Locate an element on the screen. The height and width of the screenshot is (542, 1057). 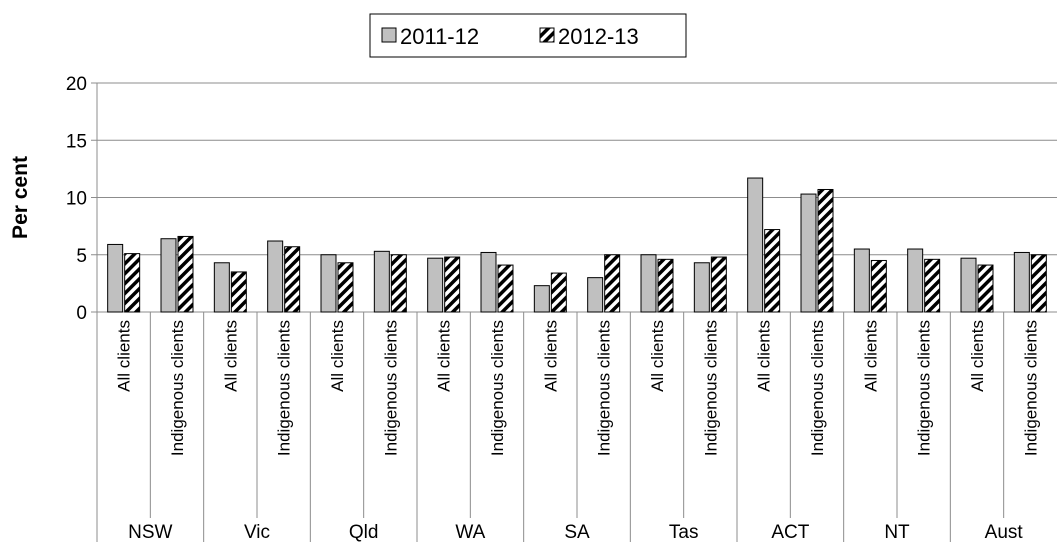
legend-box is located at coordinates (528, 35).